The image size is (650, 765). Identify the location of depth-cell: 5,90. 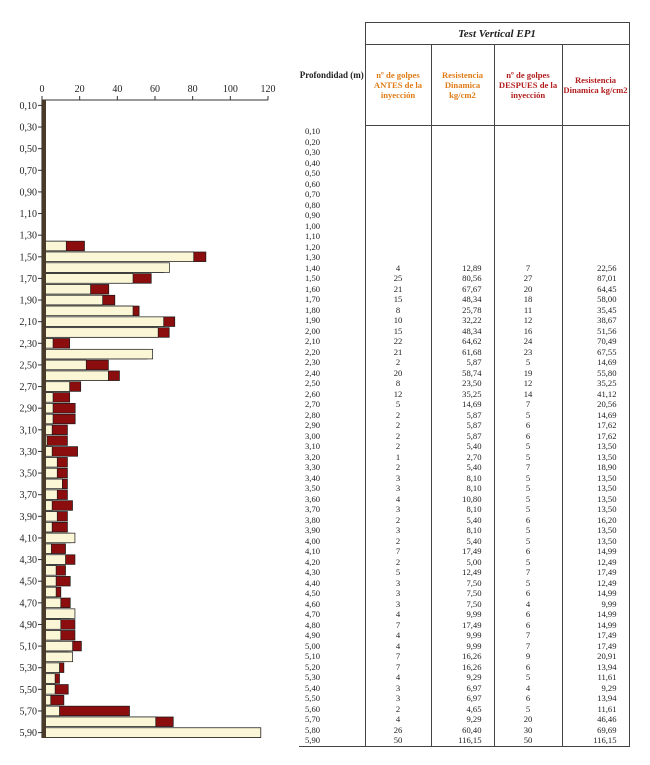
(332, 741).